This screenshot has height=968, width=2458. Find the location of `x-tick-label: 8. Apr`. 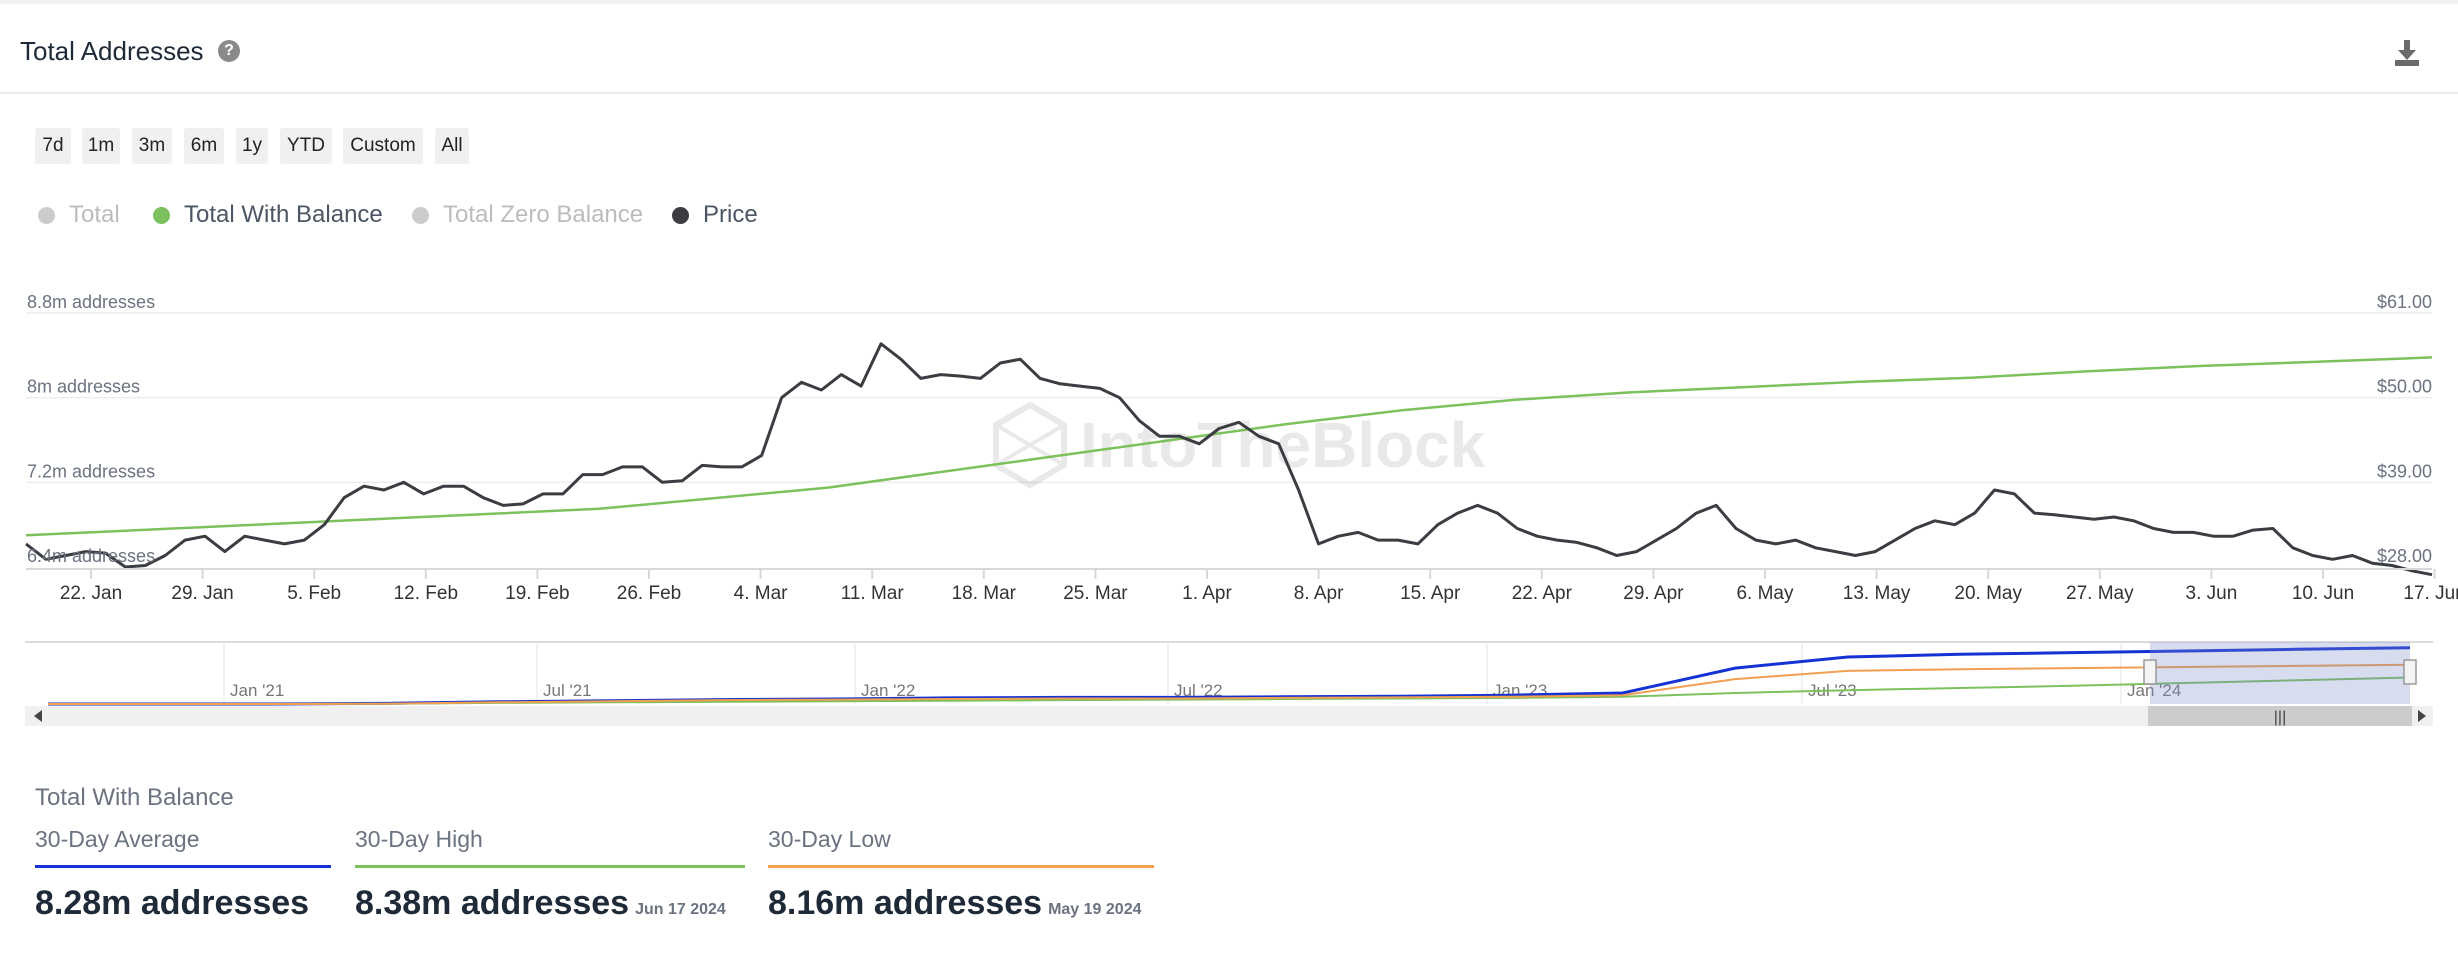

x-tick-label: 8. Apr is located at coordinates (1319, 593).